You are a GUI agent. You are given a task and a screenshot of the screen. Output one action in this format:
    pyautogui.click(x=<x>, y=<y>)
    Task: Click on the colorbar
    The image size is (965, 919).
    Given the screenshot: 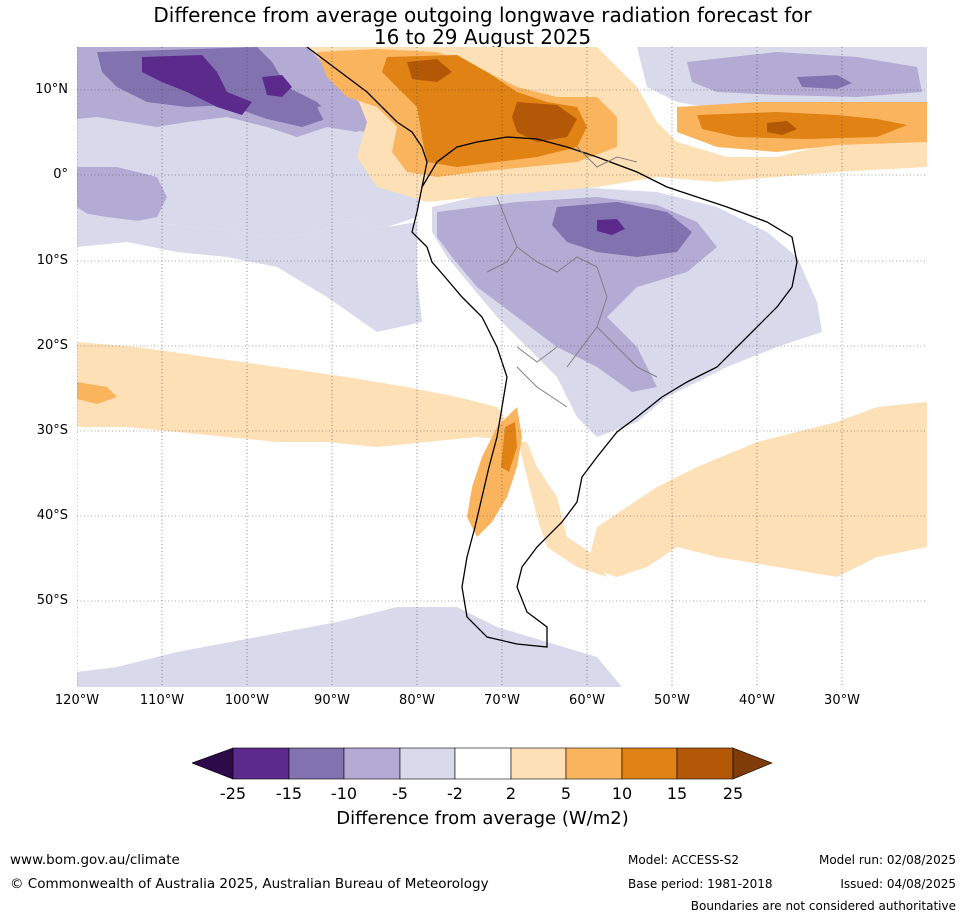 What is the action you would take?
    pyautogui.click(x=482, y=763)
    